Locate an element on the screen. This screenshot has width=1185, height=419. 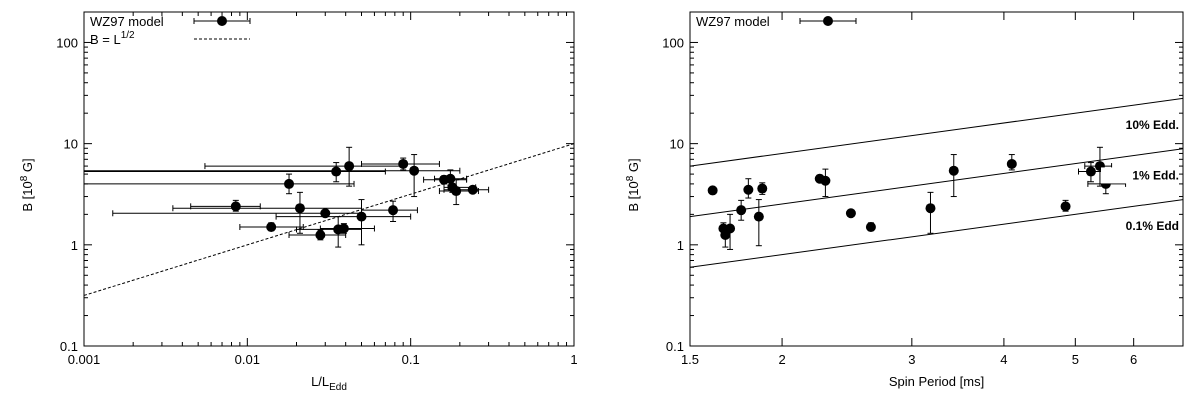
legend-label-superscript: 1/2 is located at coordinates (128, 35).